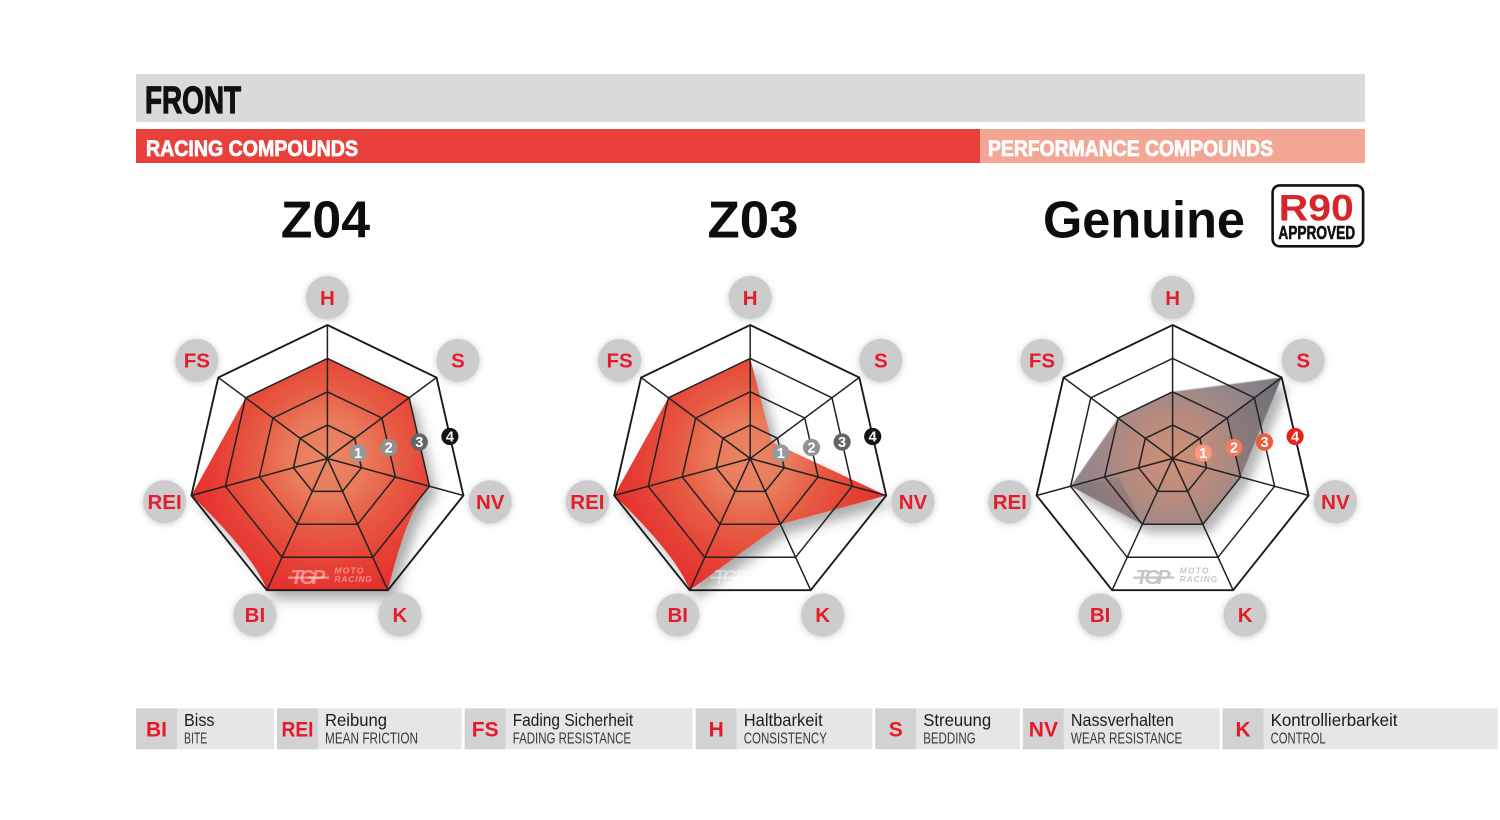 The image size is (1500, 820). Describe the element at coordinates (371, 739) in the screenshot. I see `svg-text: MEAN FRICTION` at that location.